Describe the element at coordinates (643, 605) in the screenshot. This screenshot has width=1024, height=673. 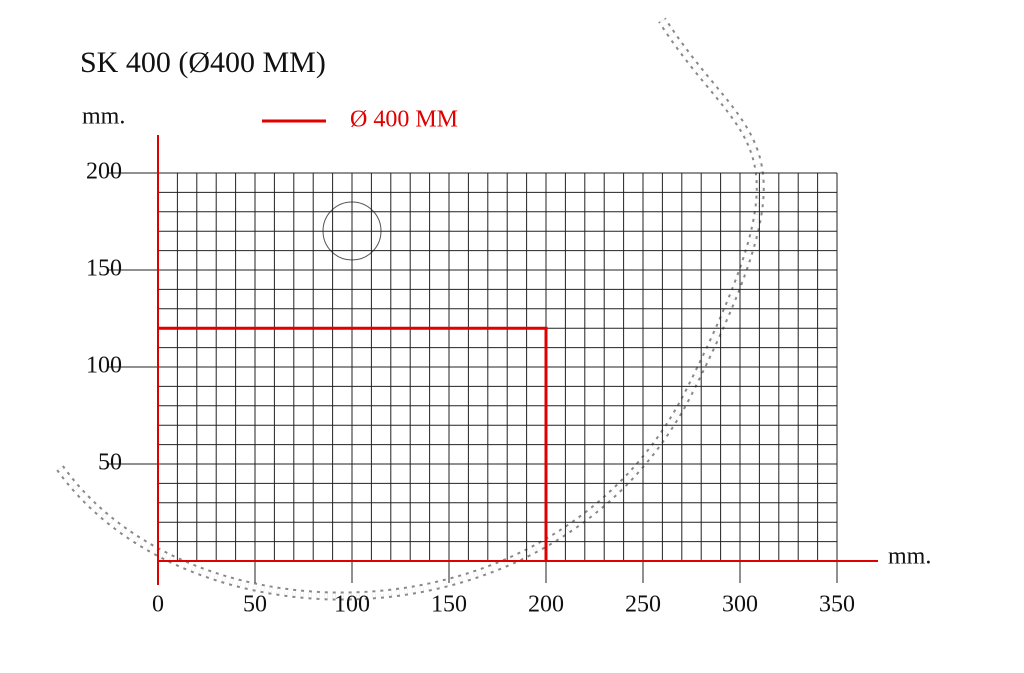
I see `x-tick-label: 250` at that location.